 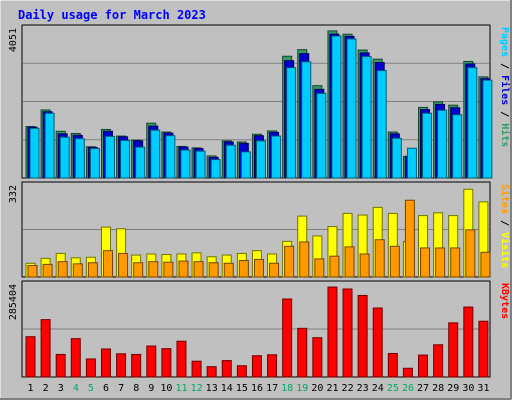 What do you see at coordinates (348, 388) in the screenshot?
I see `x-tick-label-day-22: 22` at bounding box center [348, 388].